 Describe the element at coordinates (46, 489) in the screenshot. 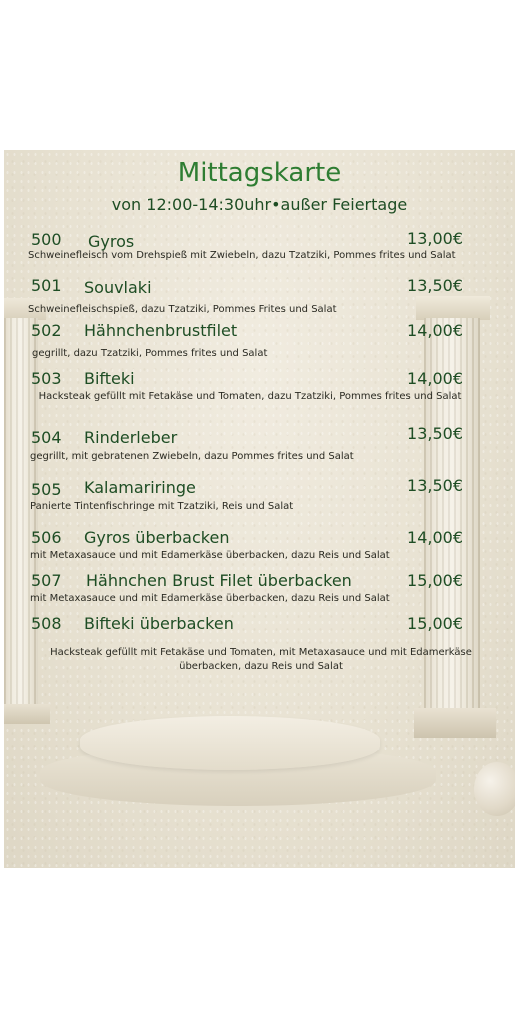

I see `item-number: 505` at that location.